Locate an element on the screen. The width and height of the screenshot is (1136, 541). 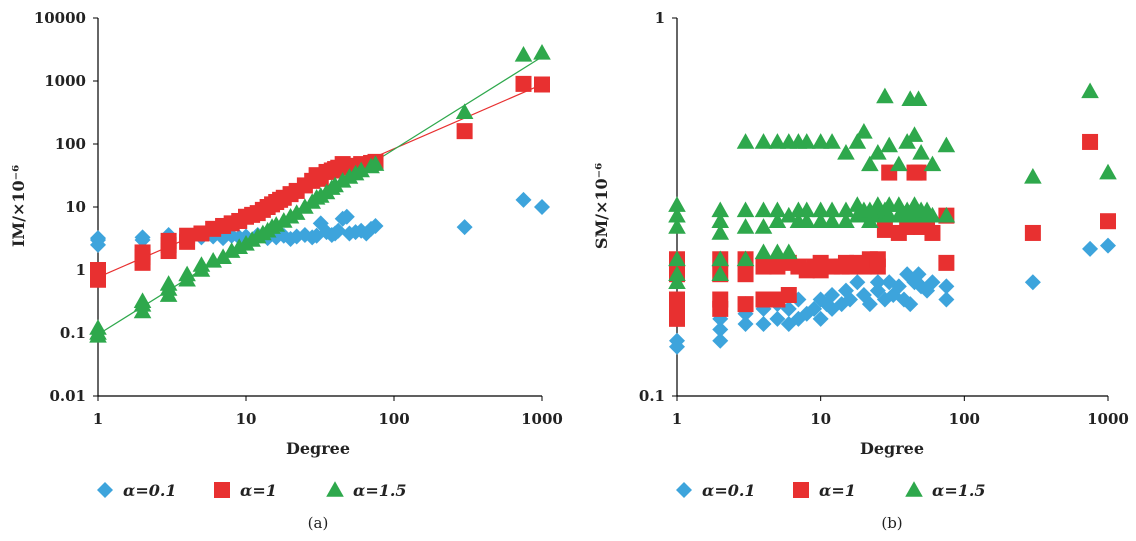
panel-a-legend: α=0.1 α=1 α=1.5 is located at coordinates (252, 490).